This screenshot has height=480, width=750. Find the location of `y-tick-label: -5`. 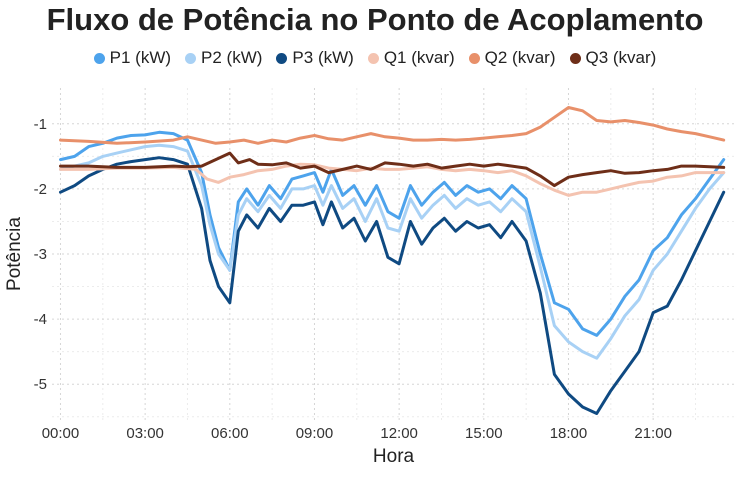

y-tick-label: -5 is located at coordinates (40, 384).